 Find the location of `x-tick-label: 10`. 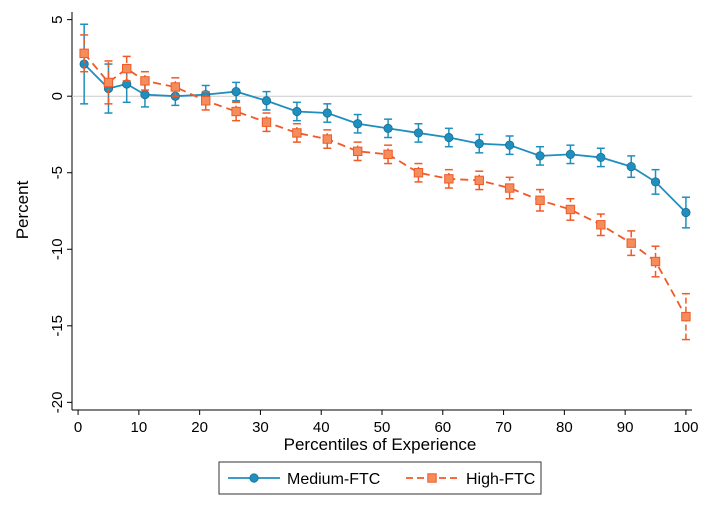

x-tick-label: 10 is located at coordinates (139, 427).